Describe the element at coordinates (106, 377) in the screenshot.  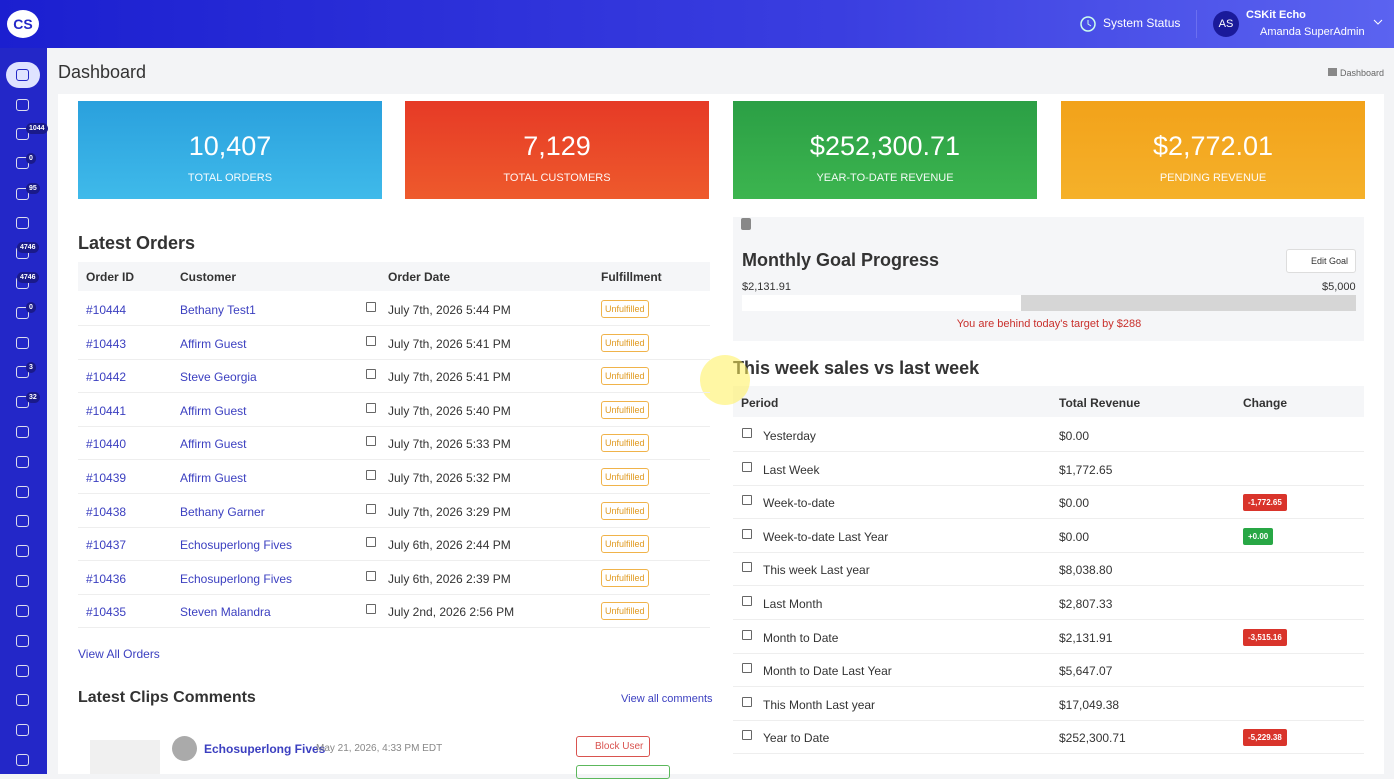
I see `order-id: #10442` at that location.